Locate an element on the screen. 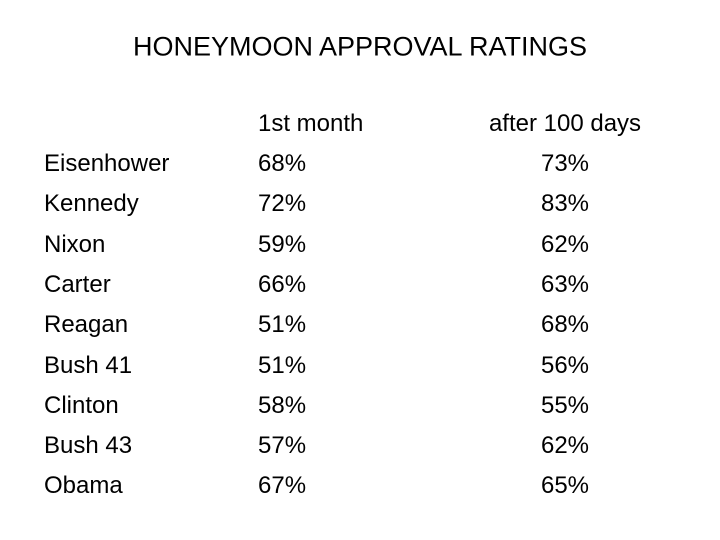 The width and height of the screenshot is (720, 540). row-label: Eisenhower is located at coordinates (107, 163).